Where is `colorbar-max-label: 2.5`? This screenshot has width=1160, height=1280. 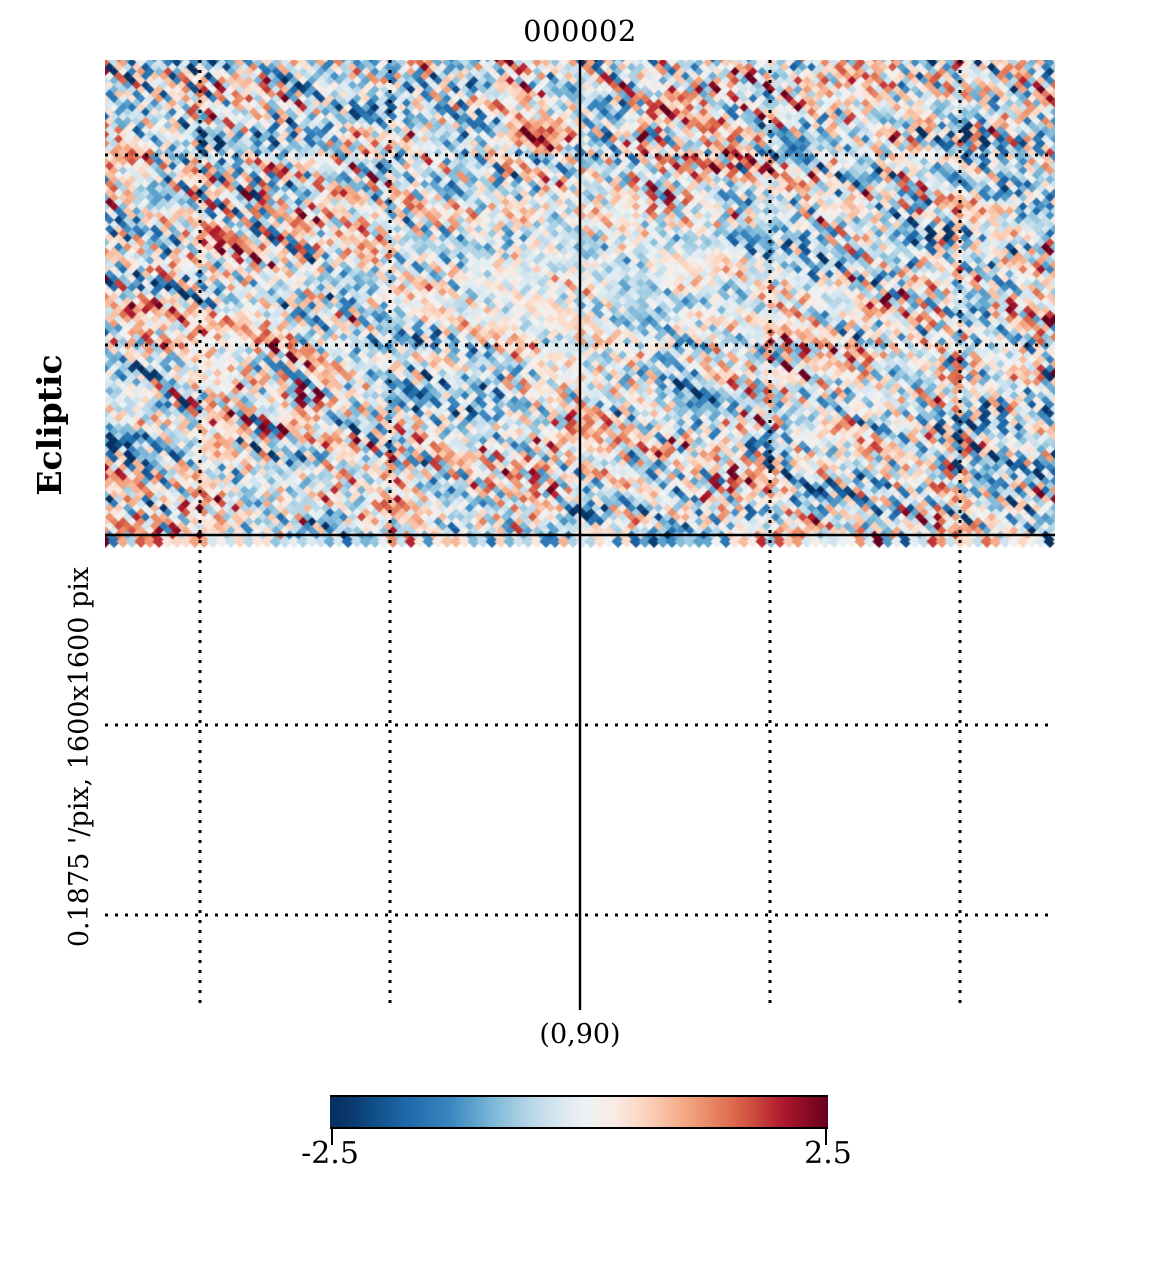 colorbar-max-label: 2.5 is located at coordinates (828, 1153).